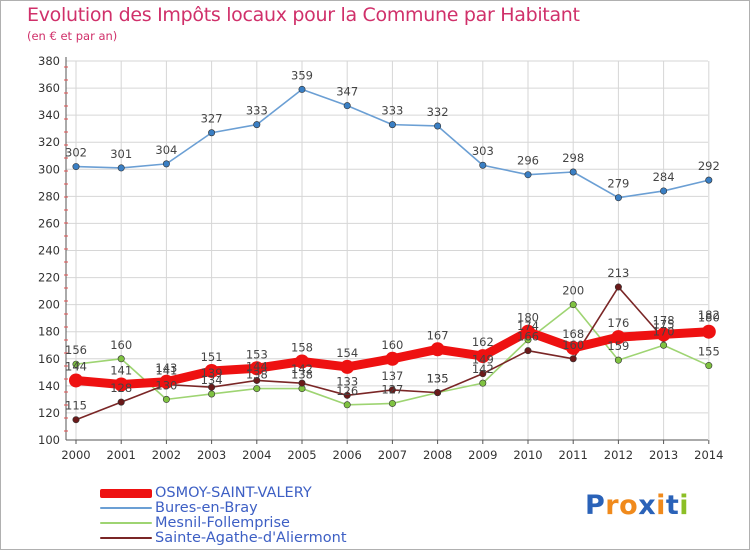 The image size is (750, 550). Describe the element at coordinates (483, 151) in the screenshot. I see `data-label: 303` at that location.